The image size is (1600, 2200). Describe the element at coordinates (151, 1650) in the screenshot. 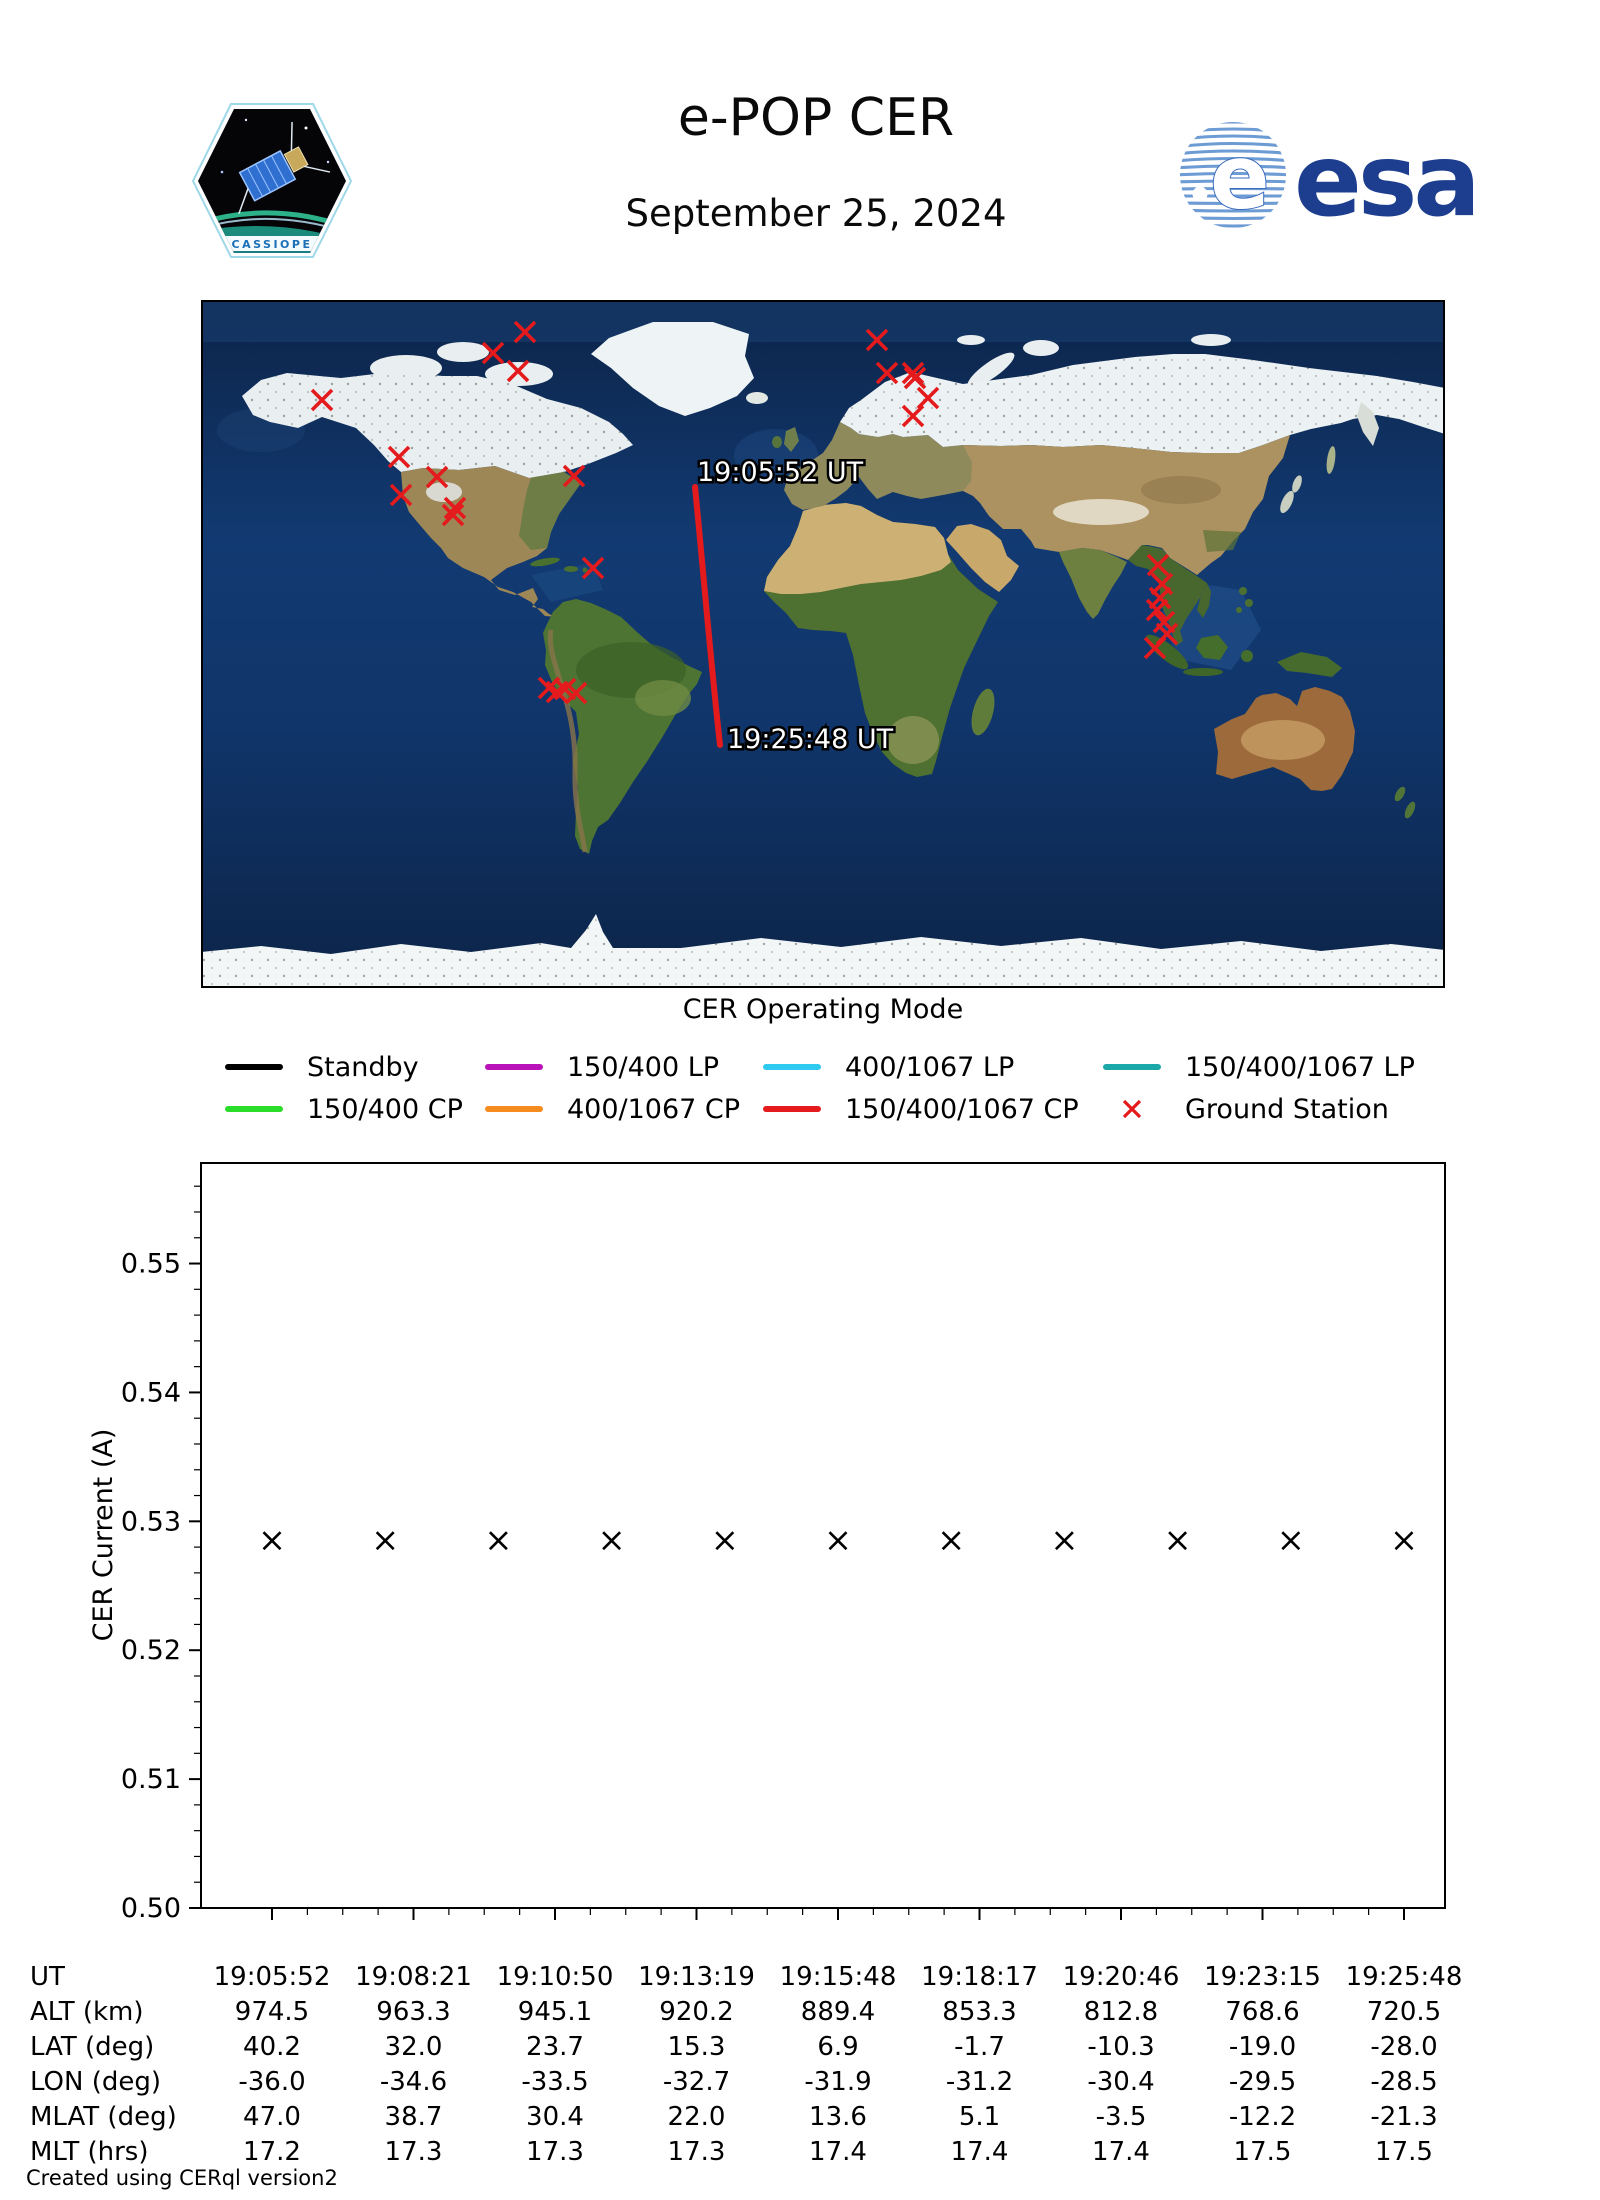

I see `y-tick-label: 0.52` at that location.